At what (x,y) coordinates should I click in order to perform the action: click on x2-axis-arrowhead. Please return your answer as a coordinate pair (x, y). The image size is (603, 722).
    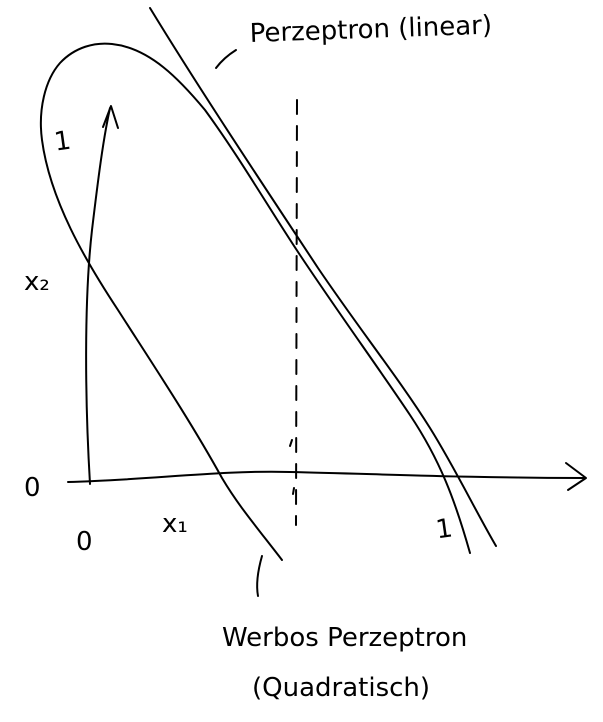
    Looking at the image, I should click on (110, 117).